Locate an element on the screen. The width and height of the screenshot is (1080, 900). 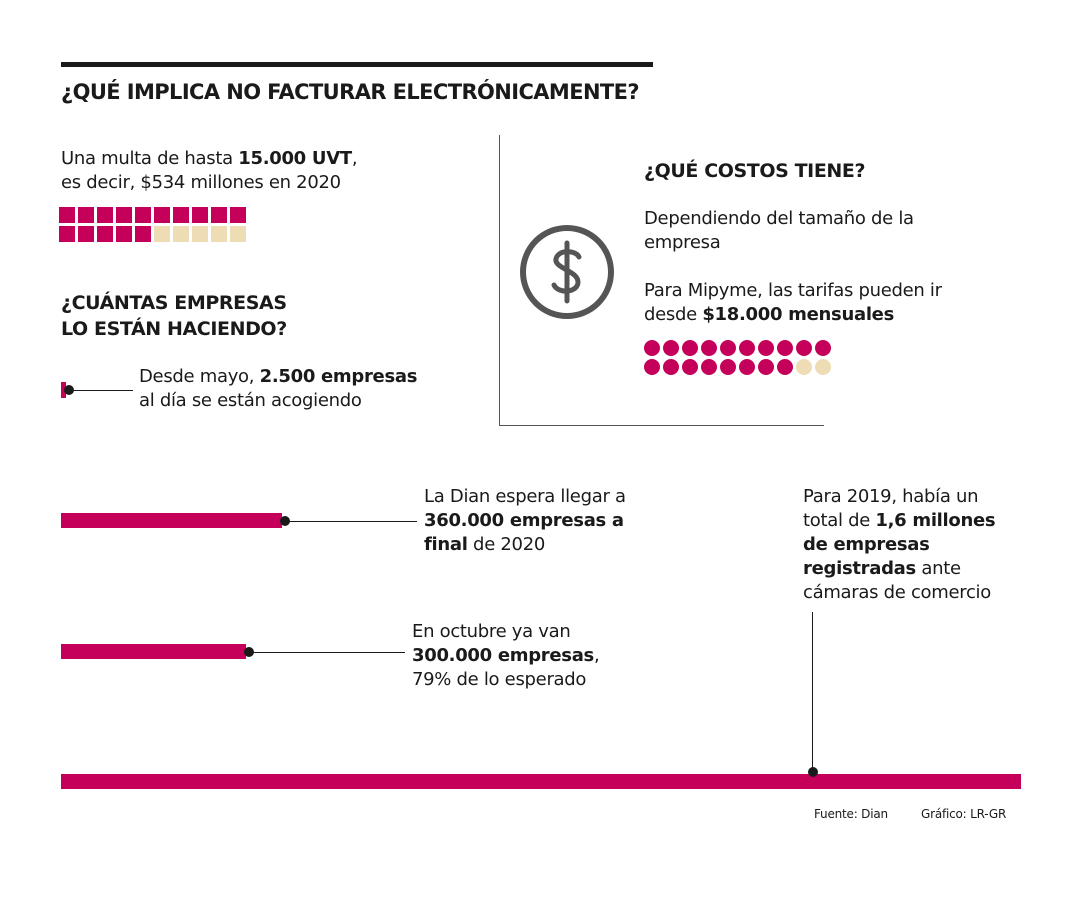
costs-amount: $18.000 mensuales is located at coordinates (798, 314).